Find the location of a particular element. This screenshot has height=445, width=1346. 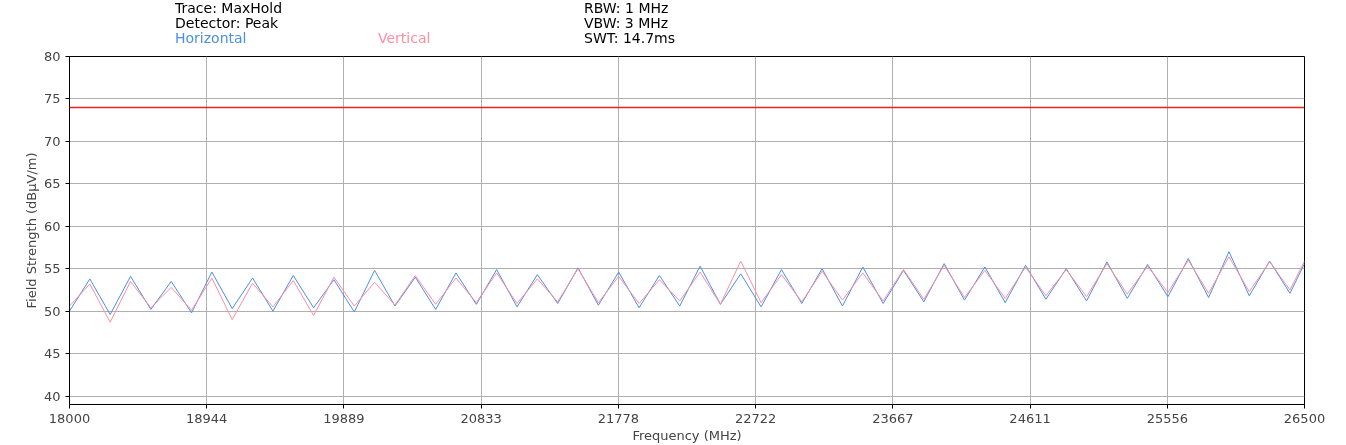

x-tick-label: 24611 is located at coordinates (1030, 418).